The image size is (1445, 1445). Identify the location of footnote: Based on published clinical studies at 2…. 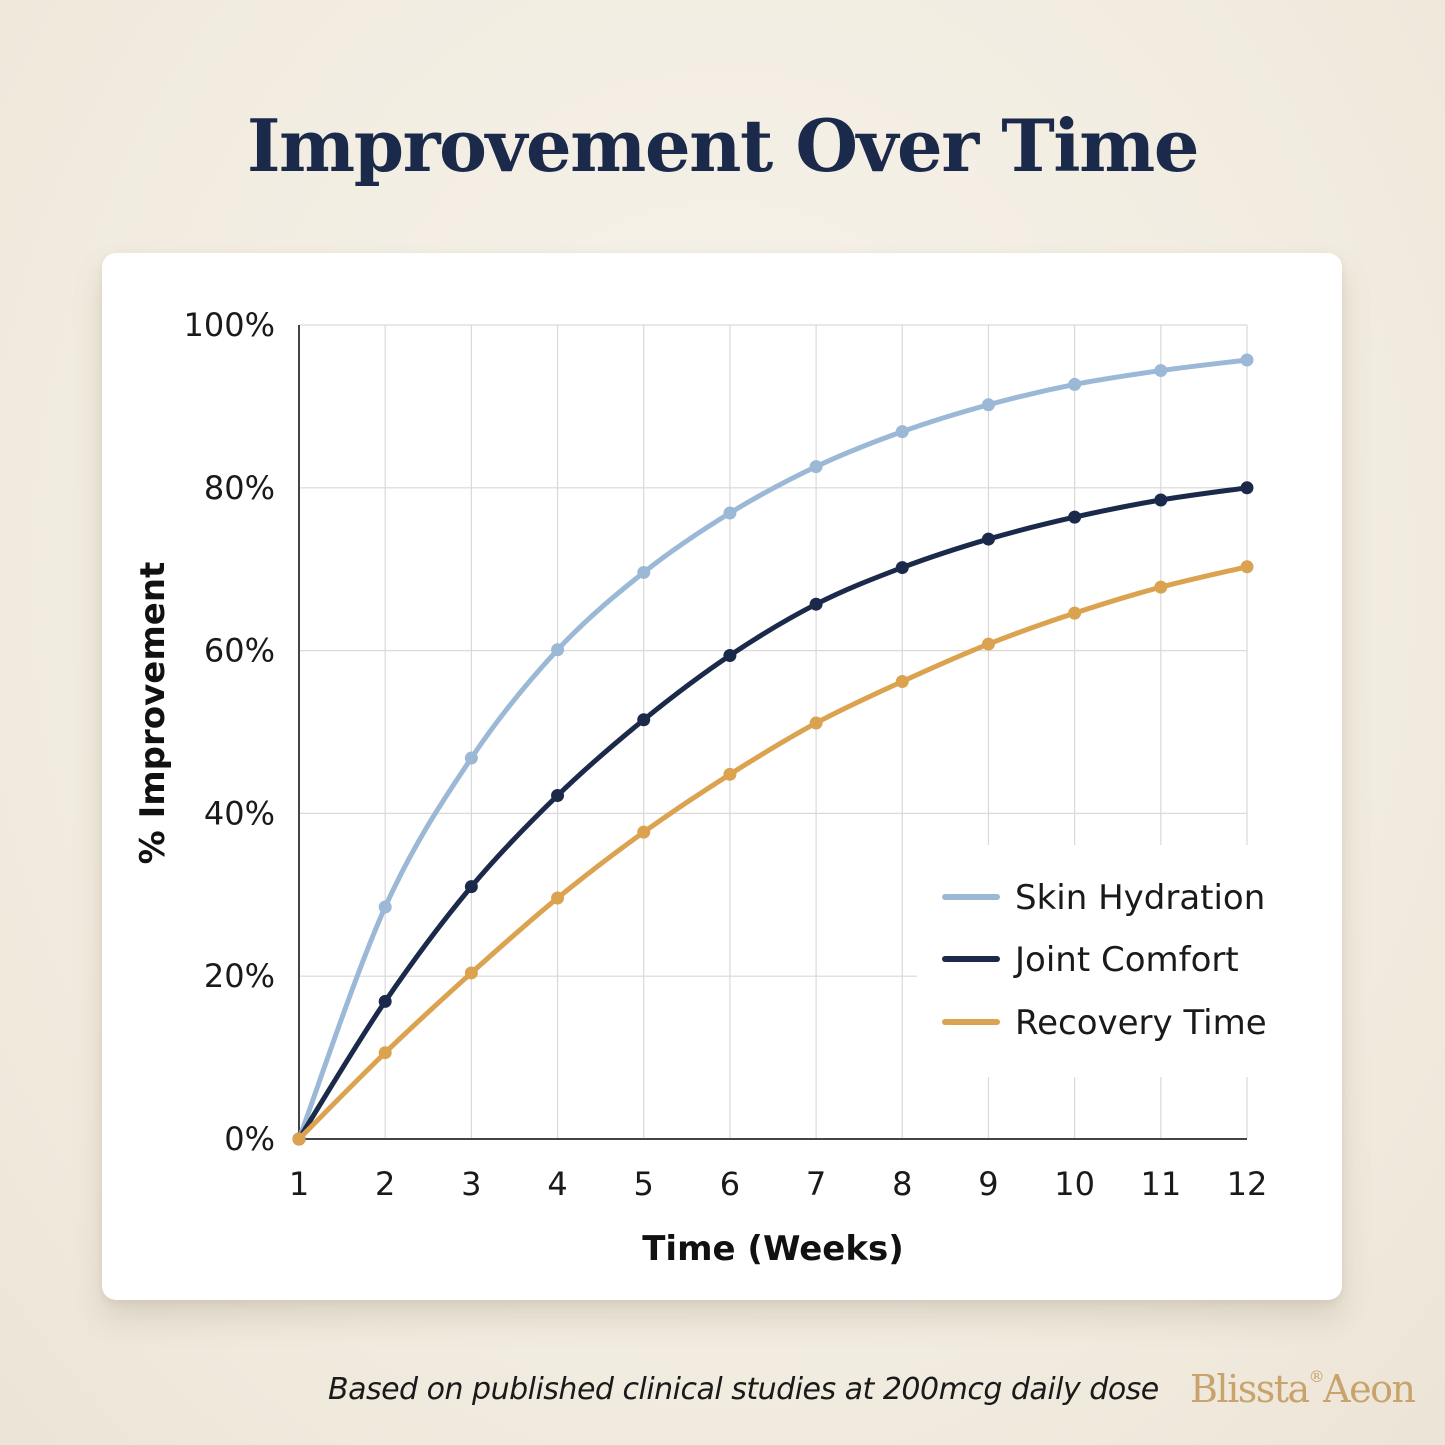
(743, 1389).